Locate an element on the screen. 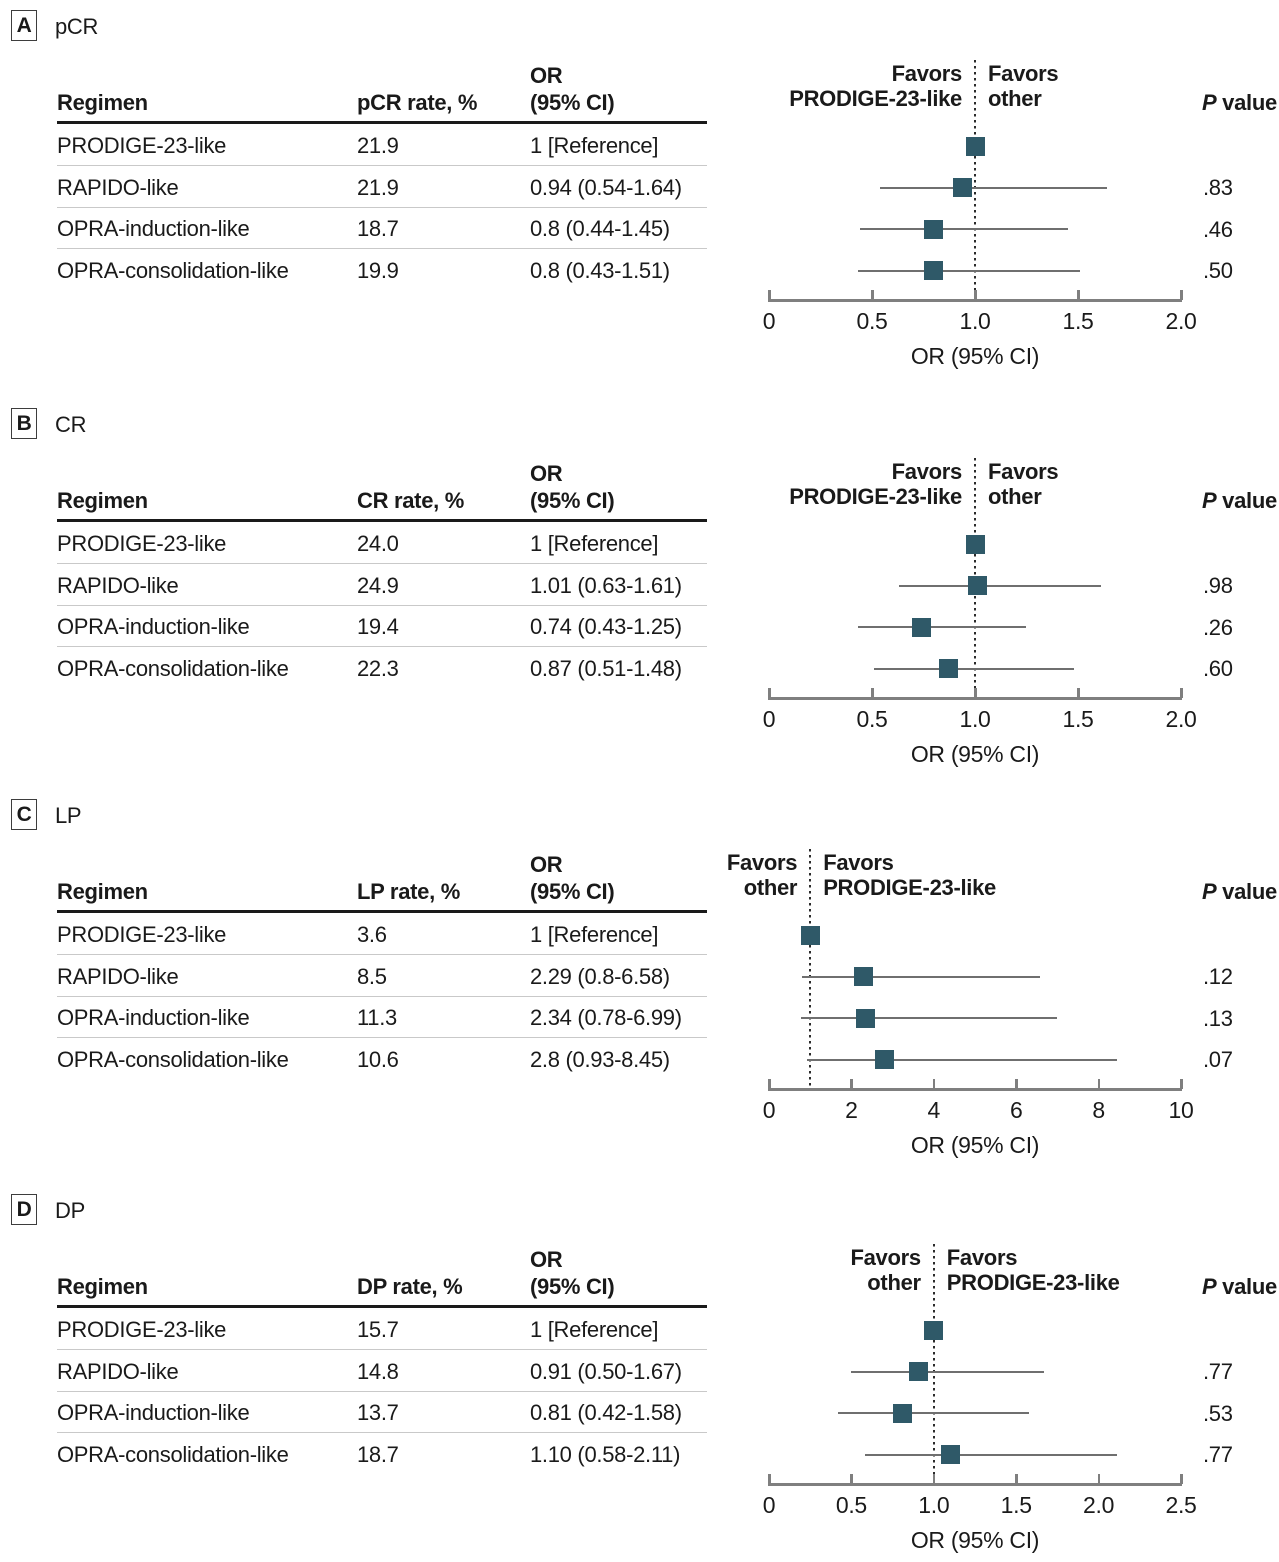 The height and width of the screenshot is (1562, 1279). cell-or-ci: 0.8 (0.43-1.51) is located at coordinates (600, 270).